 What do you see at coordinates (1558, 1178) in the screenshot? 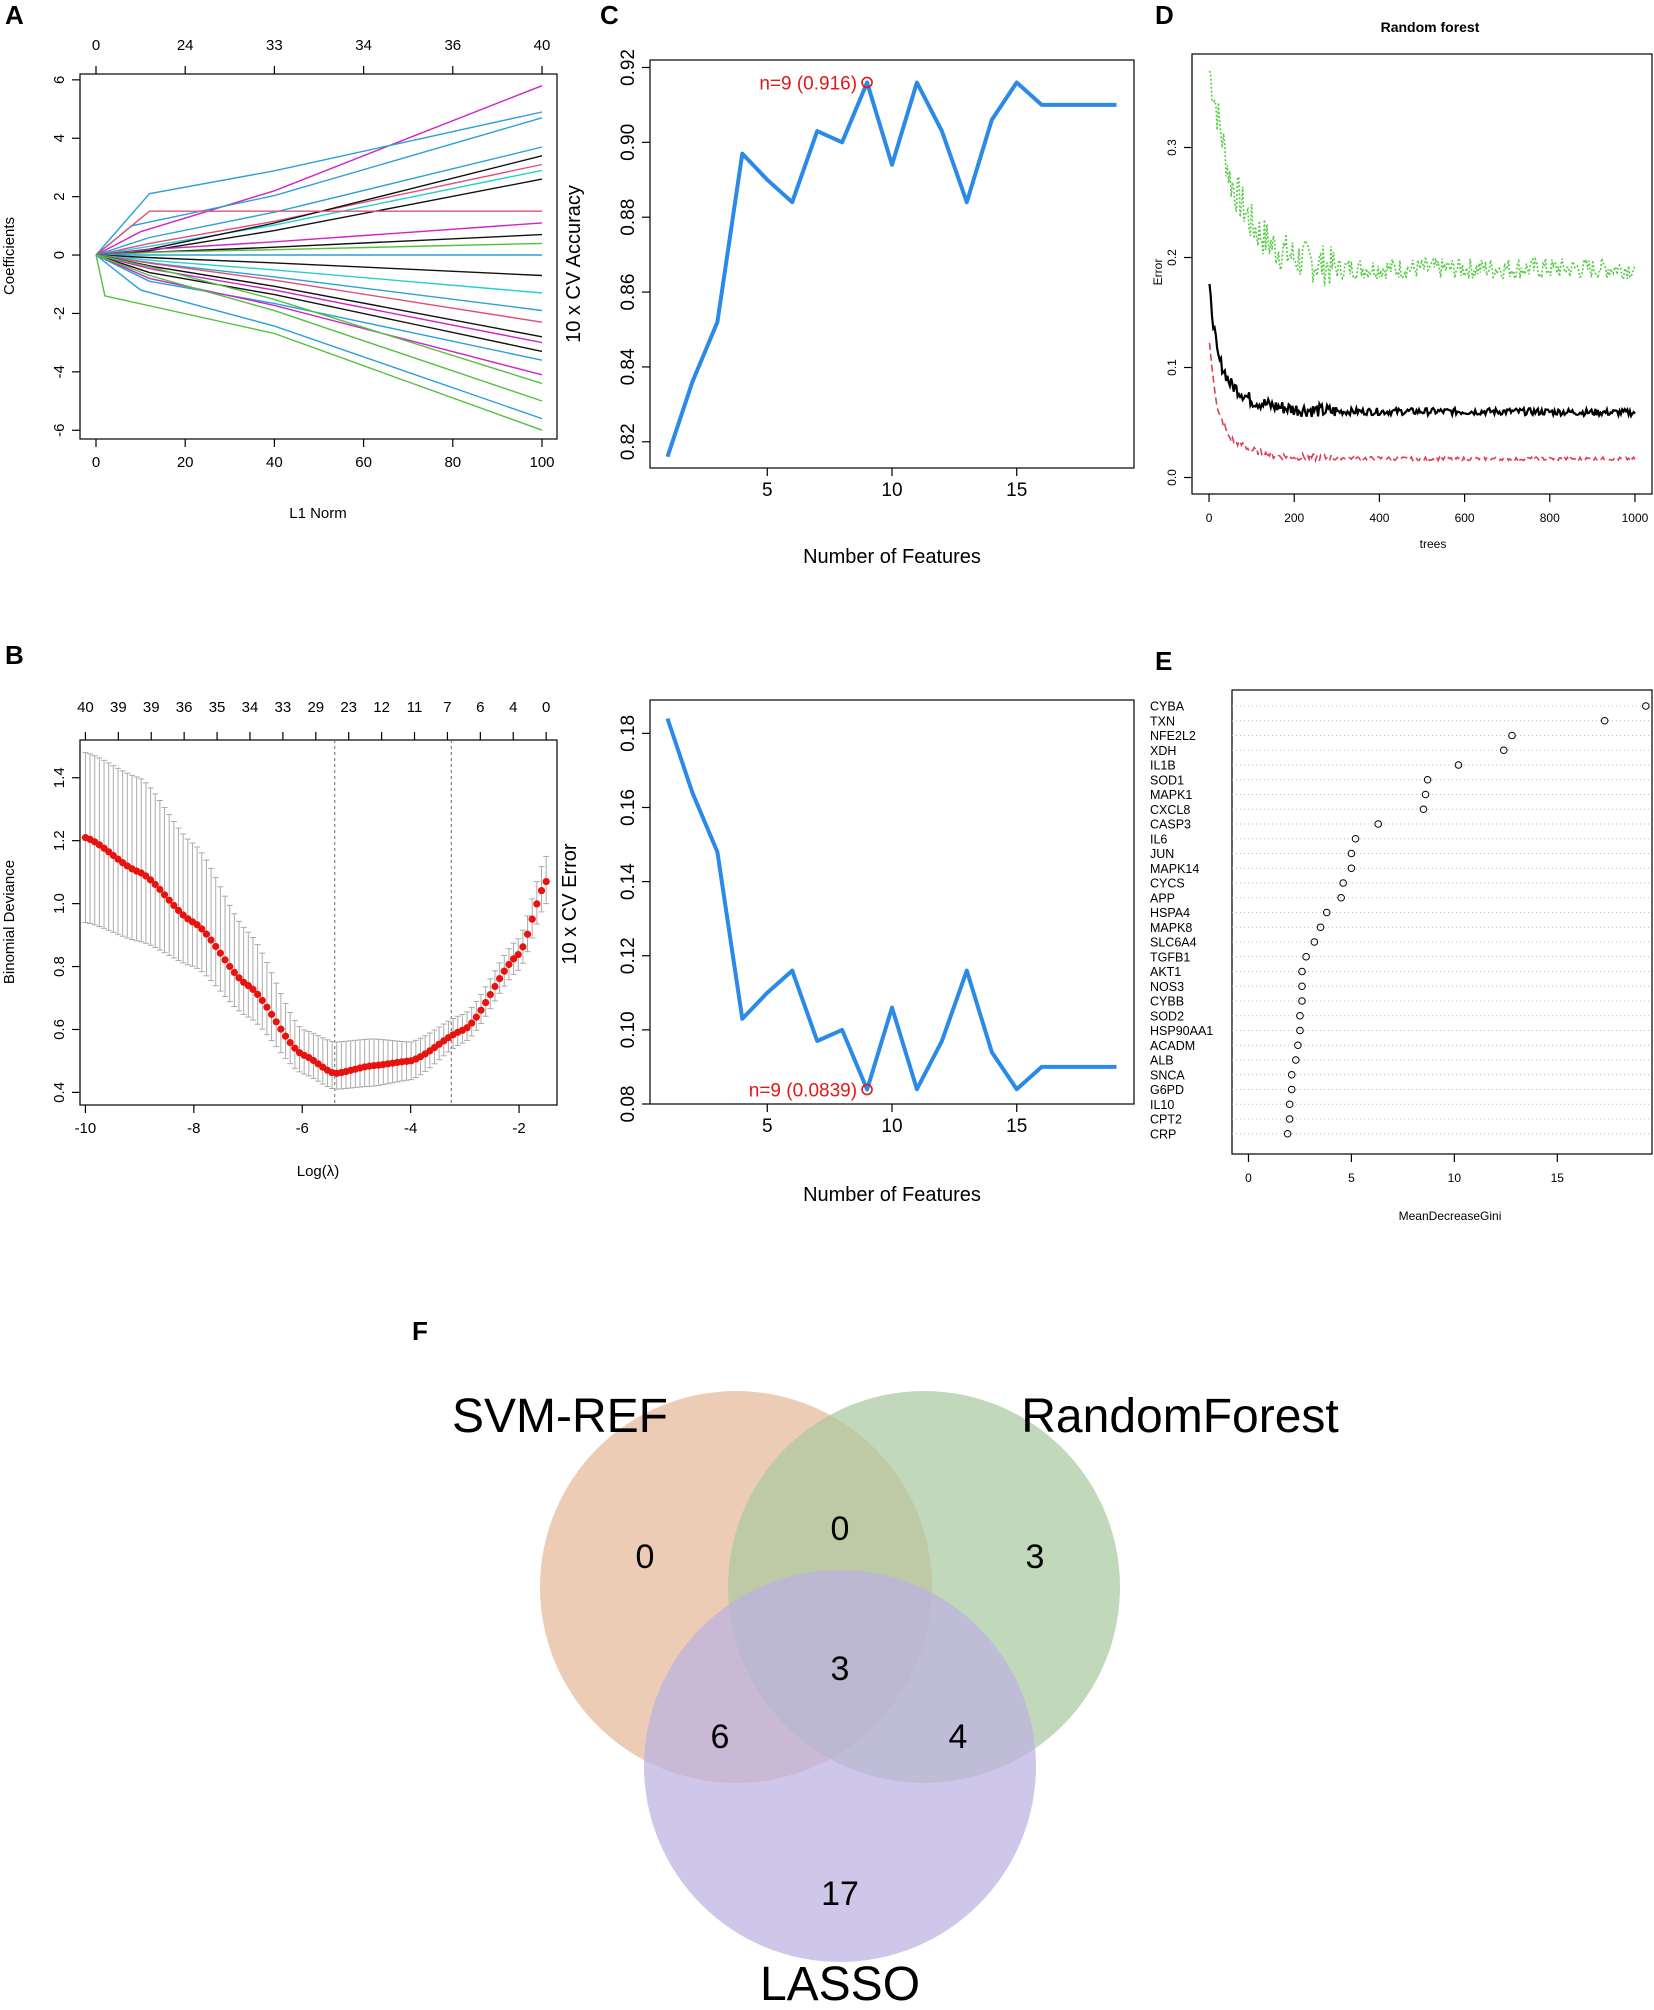
I see `e-x-tick-label: 15` at bounding box center [1558, 1178].